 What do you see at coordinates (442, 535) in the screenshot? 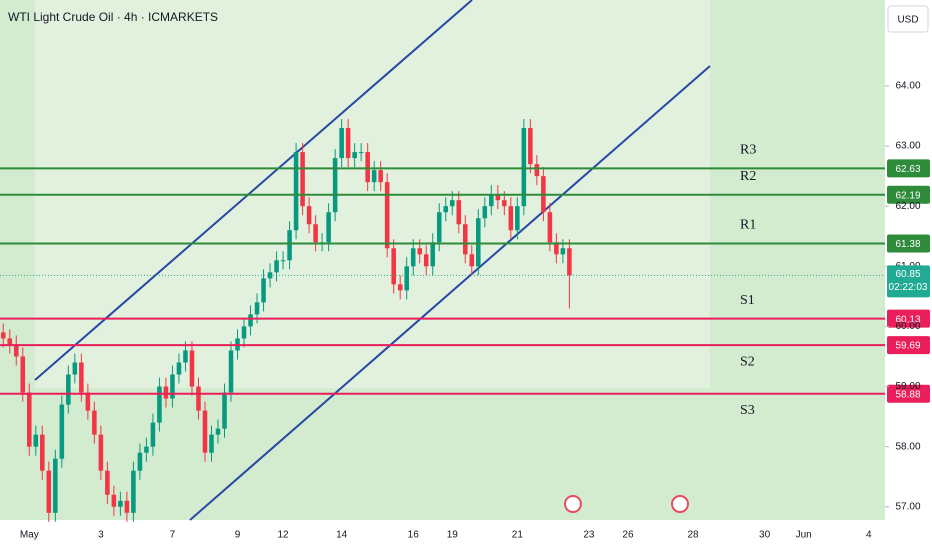
I see `time-axis` at bounding box center [442, 535].